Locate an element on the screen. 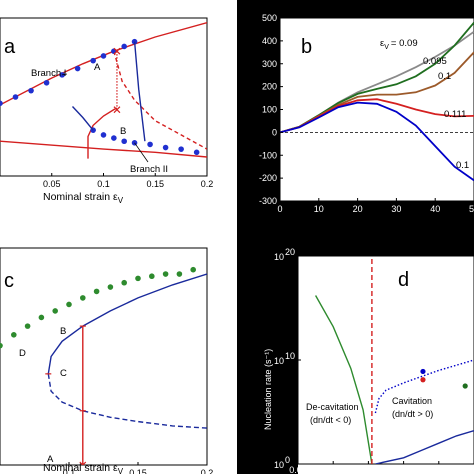  panel-d-xtick-label-4: 0.13 is located at coordinates (439, 469).